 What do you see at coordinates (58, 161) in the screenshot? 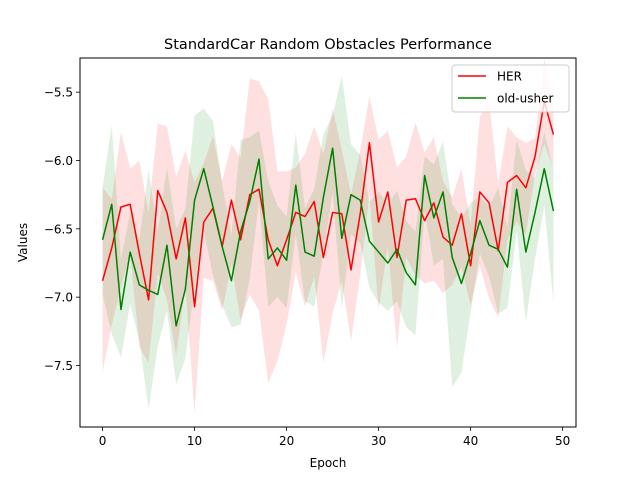
I see `y-tick-label: −6.0` at bounding box center [58, 161].